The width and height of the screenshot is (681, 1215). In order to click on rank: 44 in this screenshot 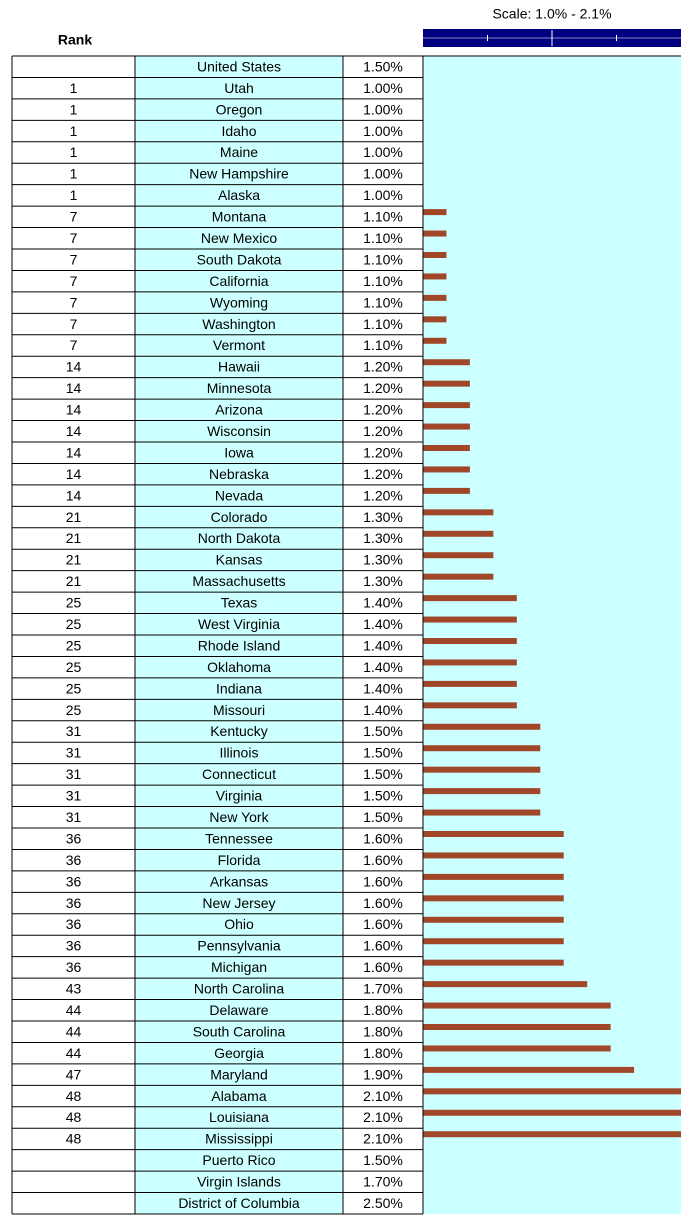, I will do `click(74, 1010)`.